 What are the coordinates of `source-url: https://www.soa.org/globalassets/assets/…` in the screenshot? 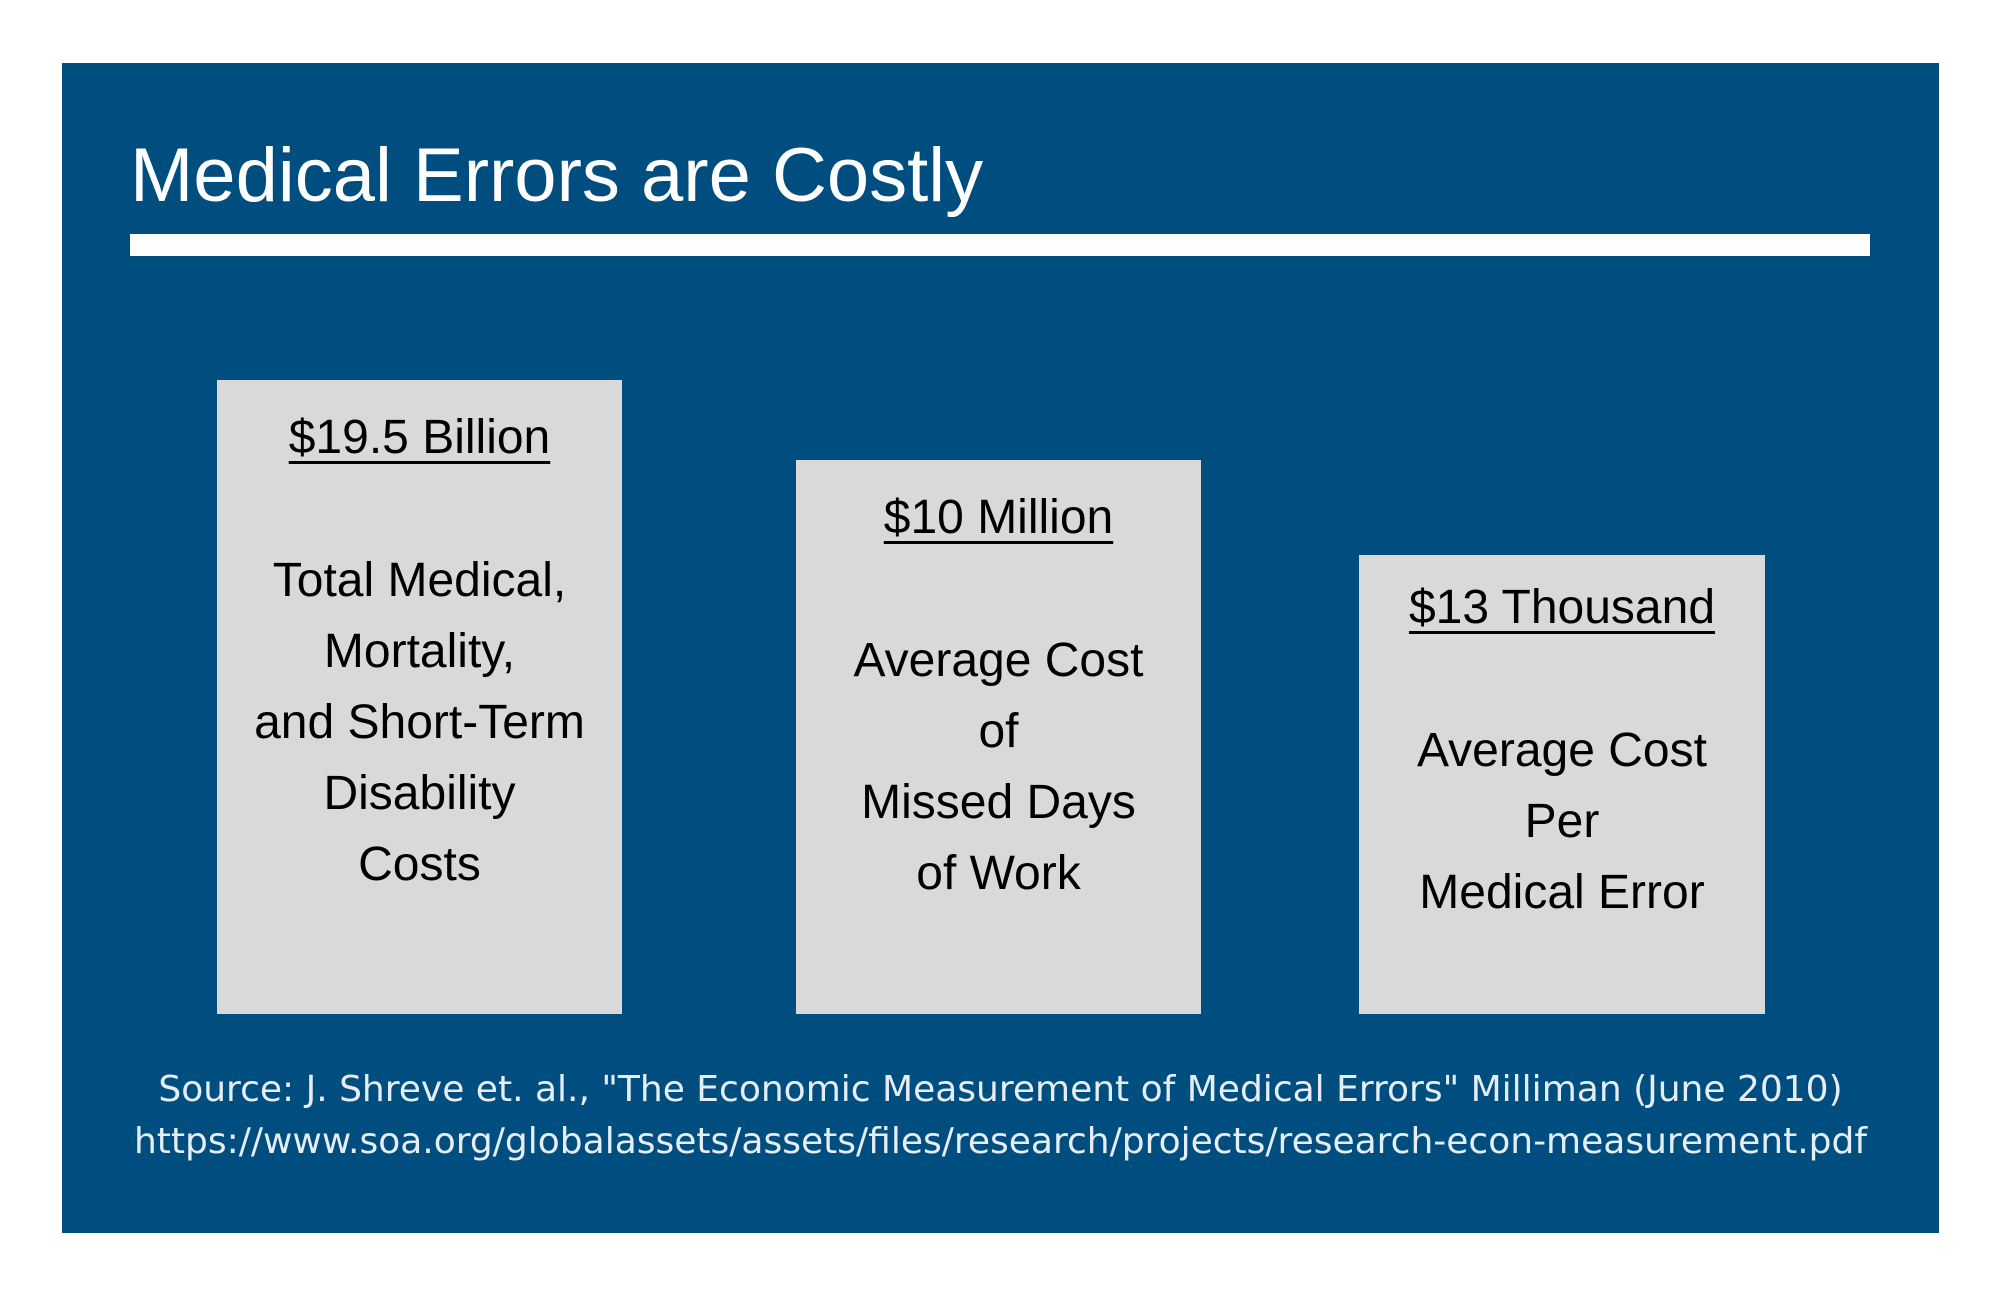 It's located at (1000, 1141).